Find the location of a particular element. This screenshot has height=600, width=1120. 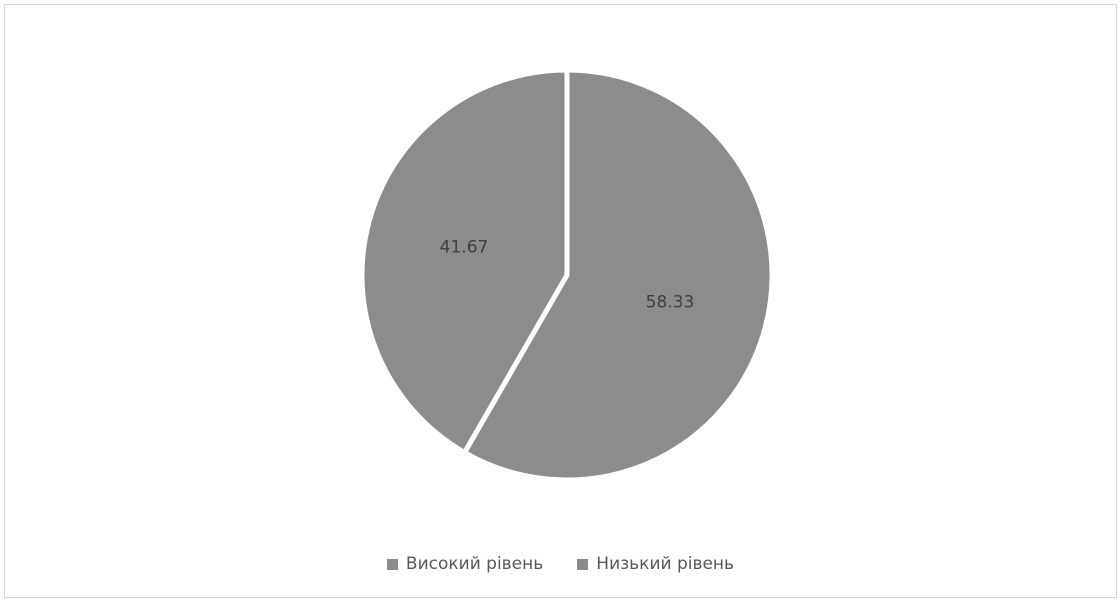

legend-entry-high: Високий рівень is located at coordinates (465, 564).